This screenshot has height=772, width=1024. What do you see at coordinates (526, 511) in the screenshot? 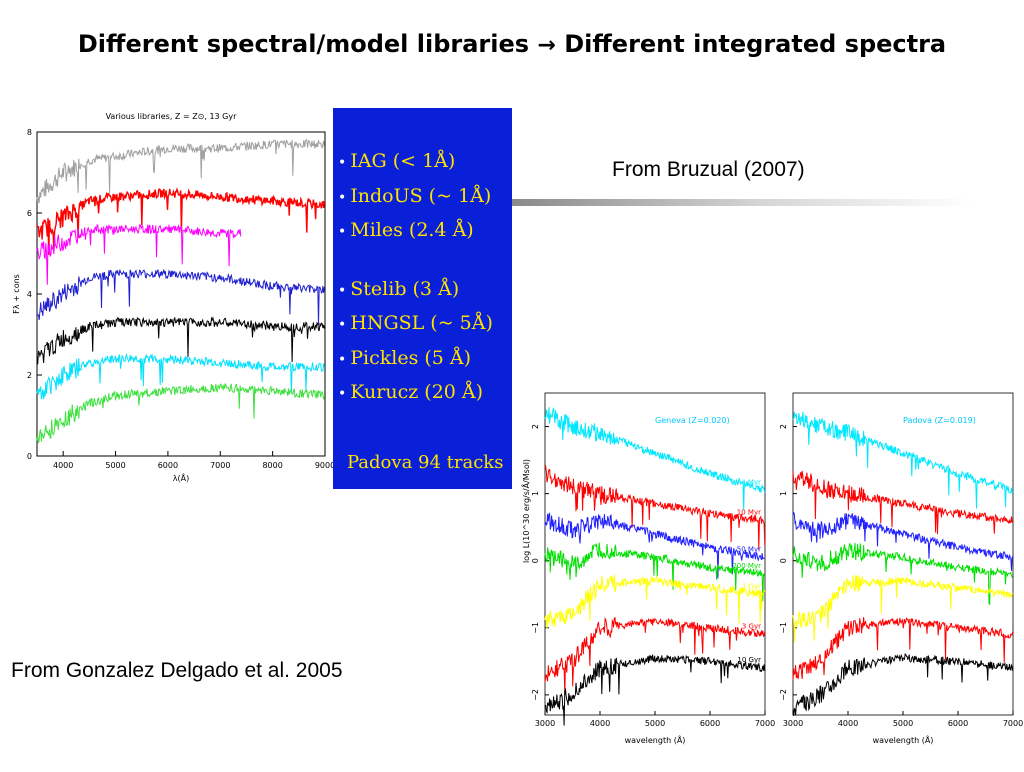
I see `bruzual-y-axis-label: log L(10^30 erg/s/Å/Msol)` at bounding box center [526, 511].